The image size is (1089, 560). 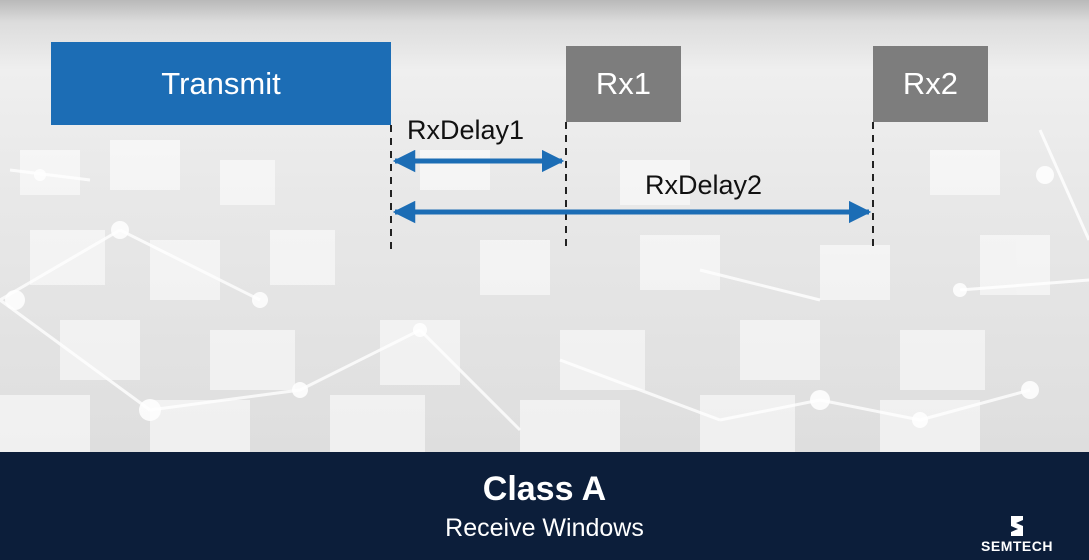 I want to click on rx1-window-block: Rx1, so click(x=623, y=84).